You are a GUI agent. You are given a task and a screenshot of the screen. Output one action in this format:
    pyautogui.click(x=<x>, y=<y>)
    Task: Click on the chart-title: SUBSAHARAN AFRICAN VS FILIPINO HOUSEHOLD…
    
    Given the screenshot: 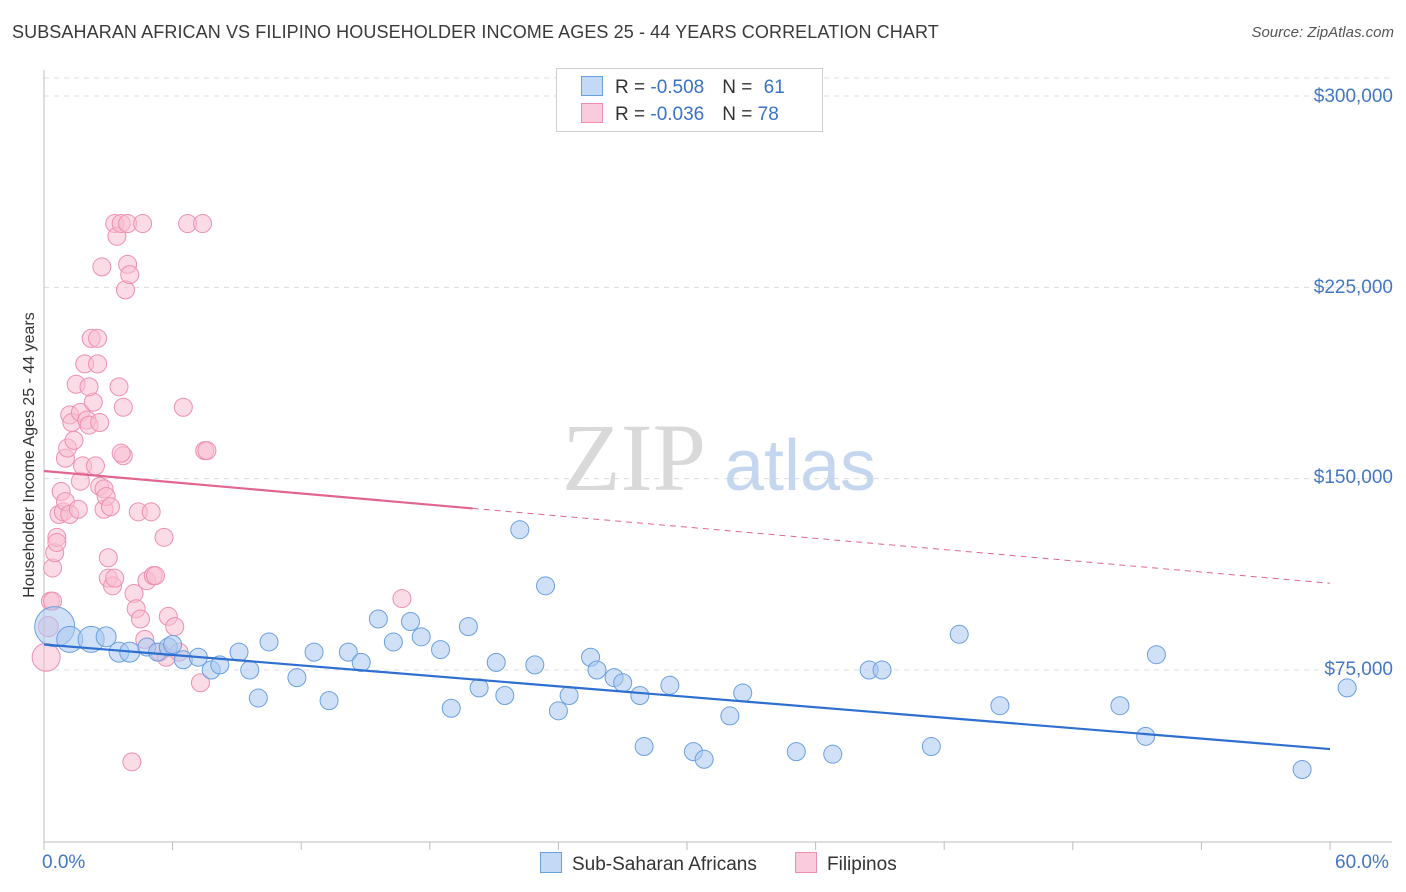 What is the action you would take?
    pyautogui.click(x=475, y=32)
    